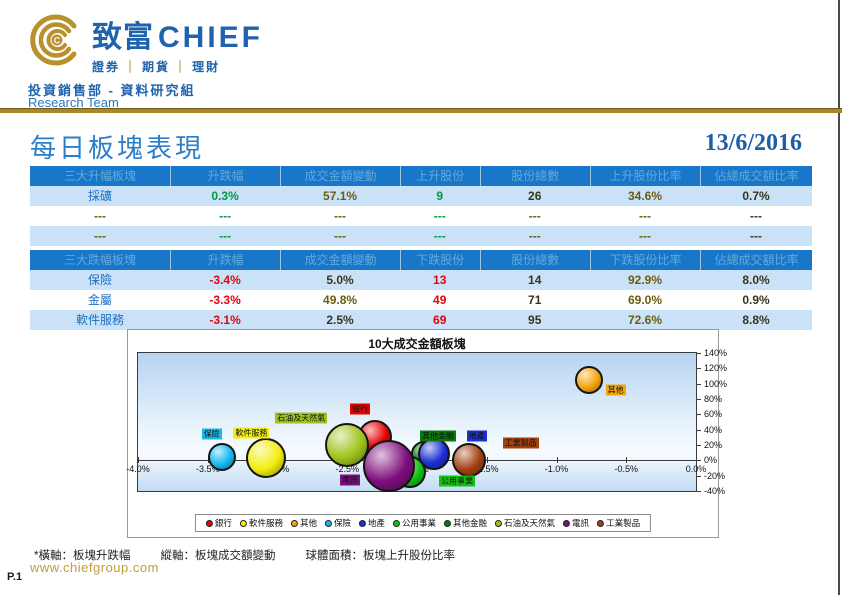 The height and width of the screenshot is (595, 842). I want to click on legend-item: 石油及天然氣, so click(525, 523).